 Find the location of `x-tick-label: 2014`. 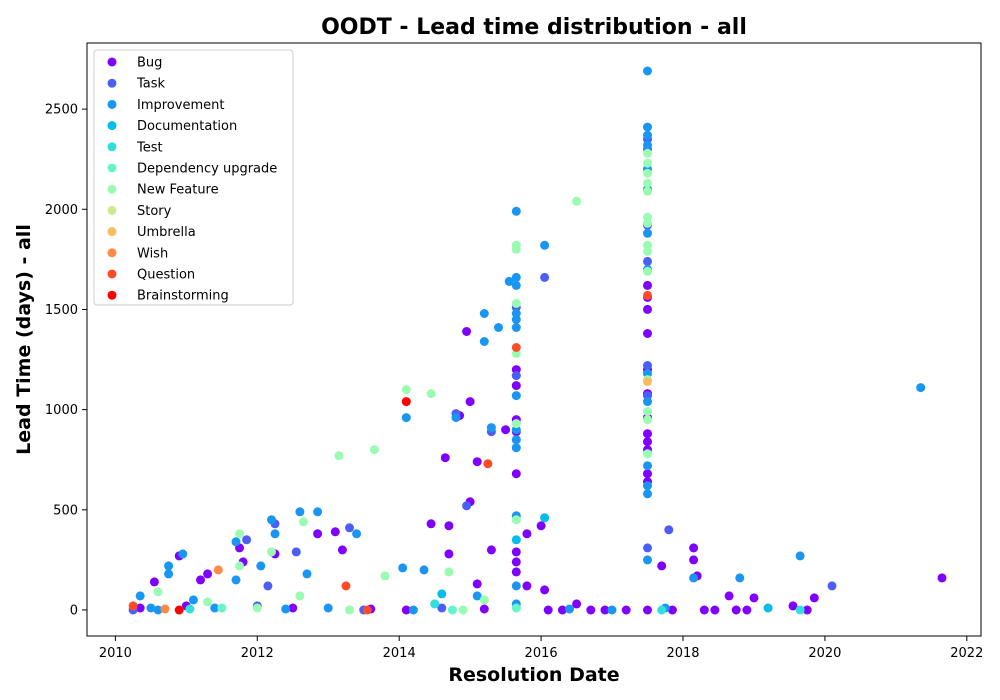

x-tick-label: 2014 is located at coordinates (399, 653).